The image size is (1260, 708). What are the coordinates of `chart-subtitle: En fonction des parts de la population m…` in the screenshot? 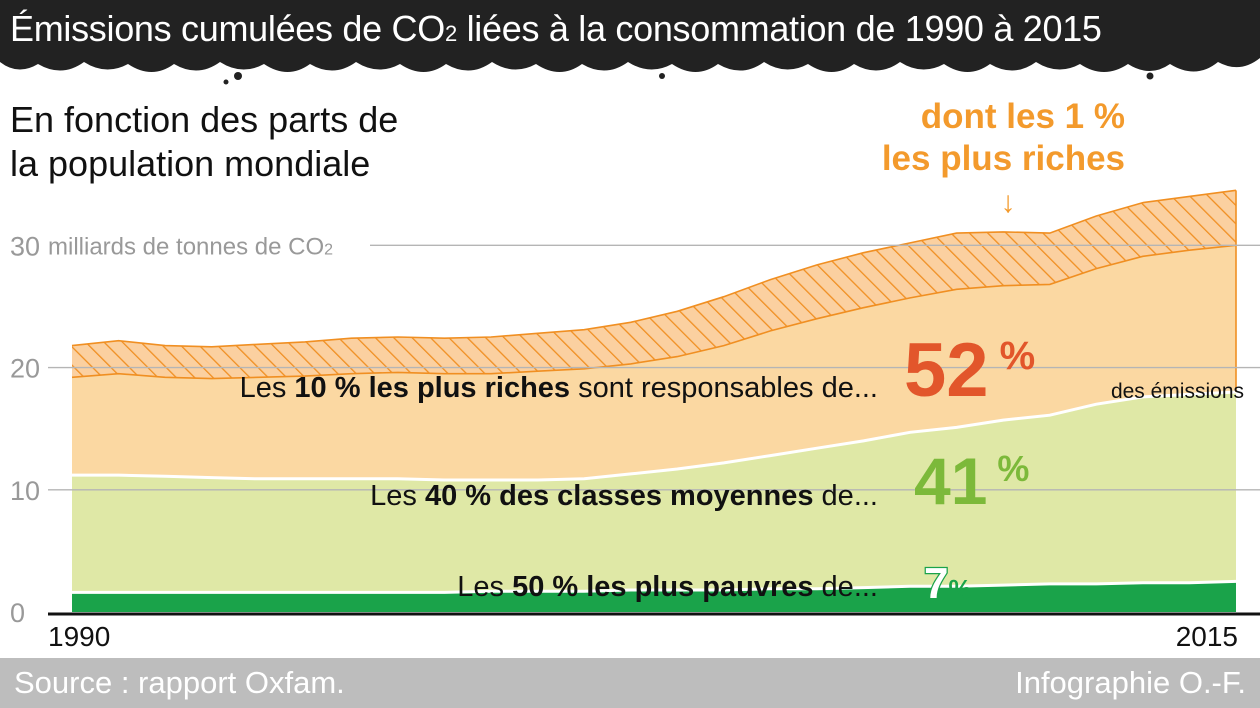 It's located at (204, 142).